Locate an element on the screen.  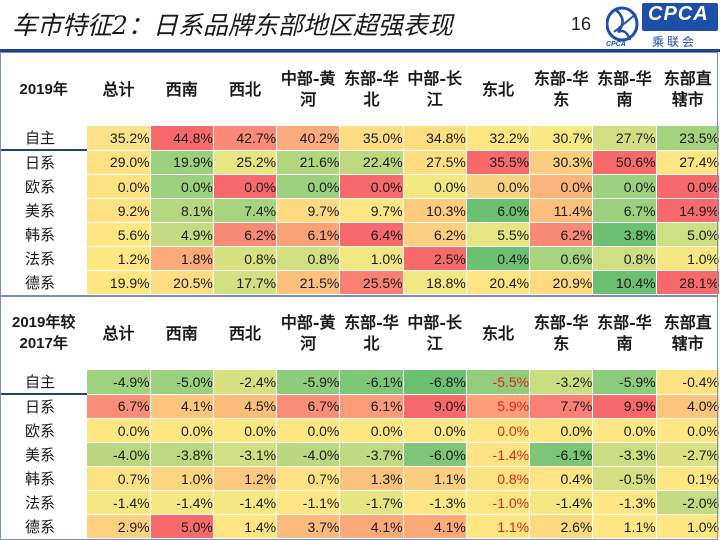
table-cell: 10.3% is located at coordinates (434, 210).